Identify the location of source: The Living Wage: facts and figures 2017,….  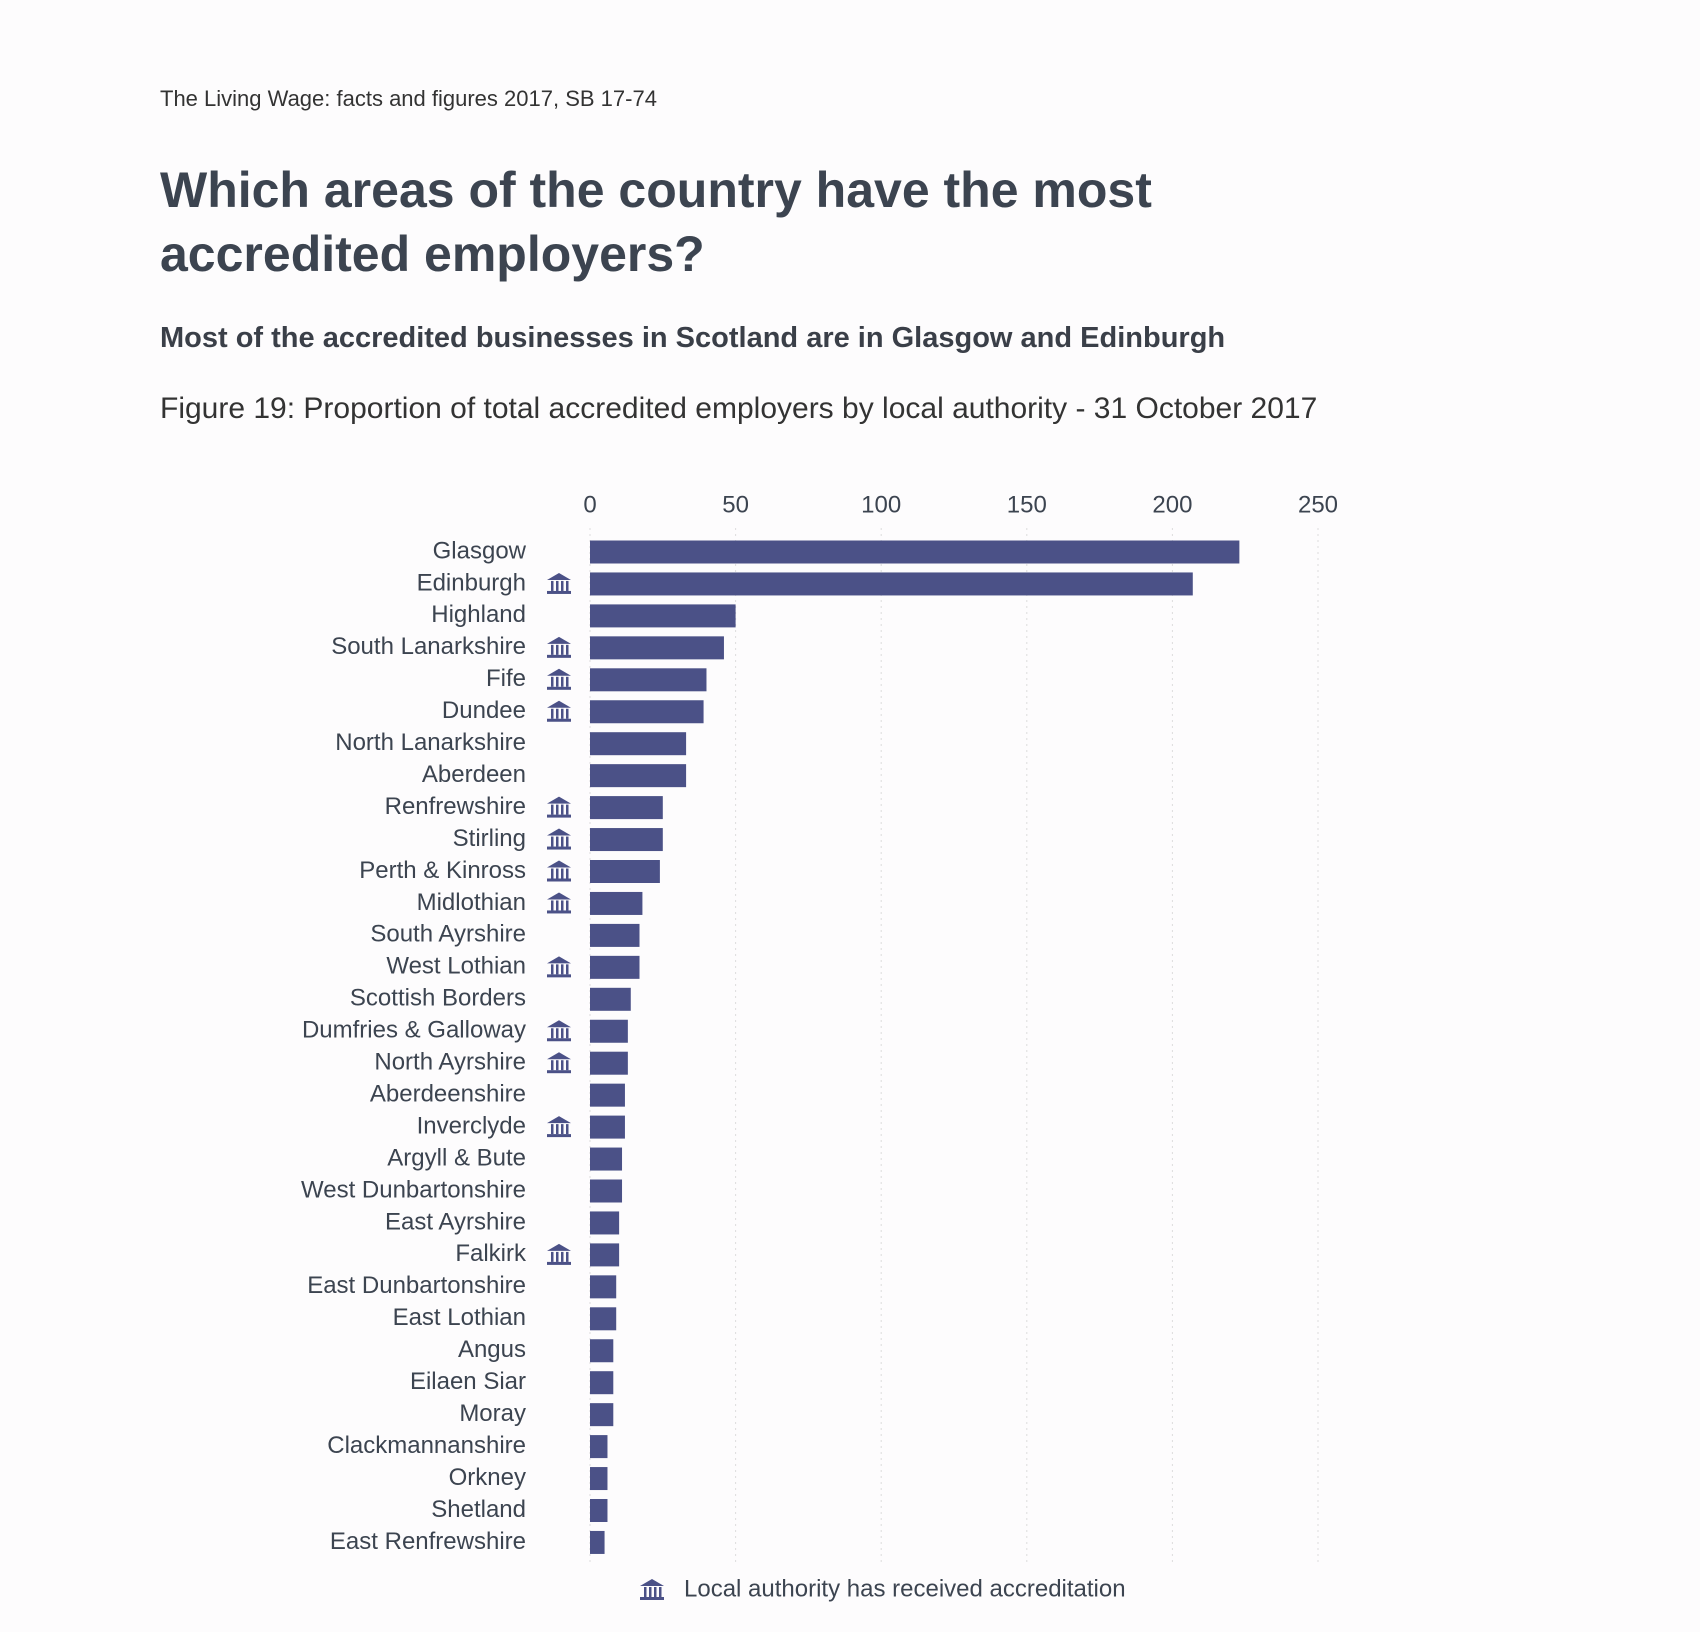
(408, 98).